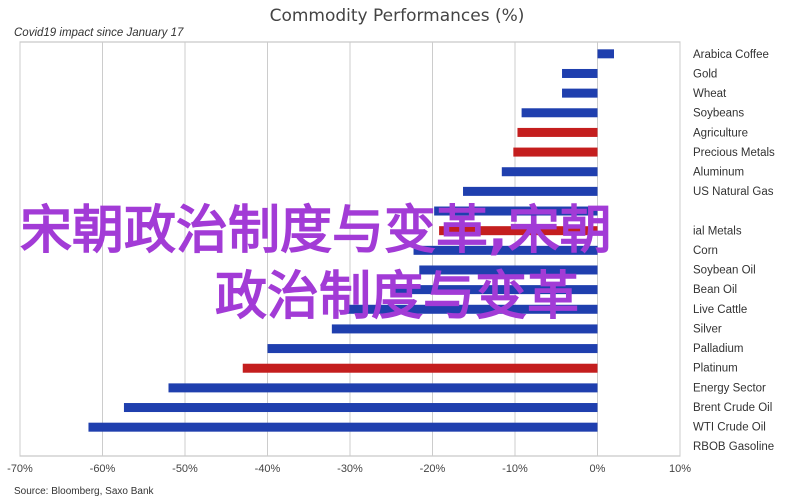  I want to click on category-label: Silver, so click(707, 329).